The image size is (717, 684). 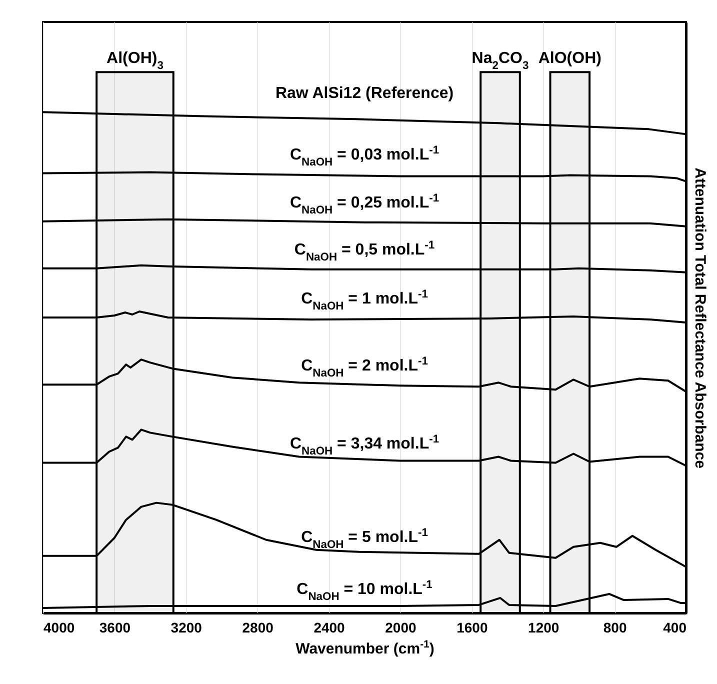 What do you see at coordinates (59, 628) in the screenshot?
I see `x-tick-label: 4000` at bounding box center [59, 628].